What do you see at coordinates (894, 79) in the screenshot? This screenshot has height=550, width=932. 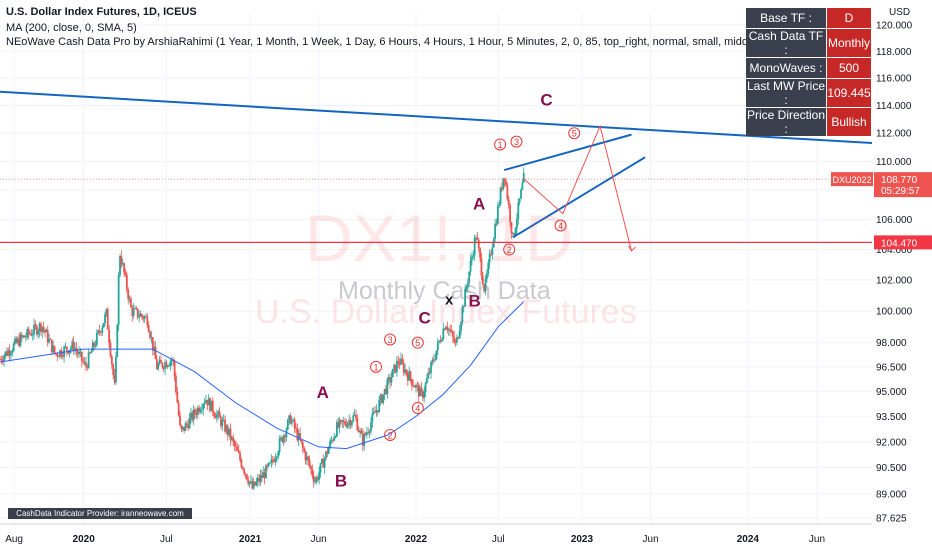 I see `price-tick-label: 116.000` at bounding box center [894, 79].